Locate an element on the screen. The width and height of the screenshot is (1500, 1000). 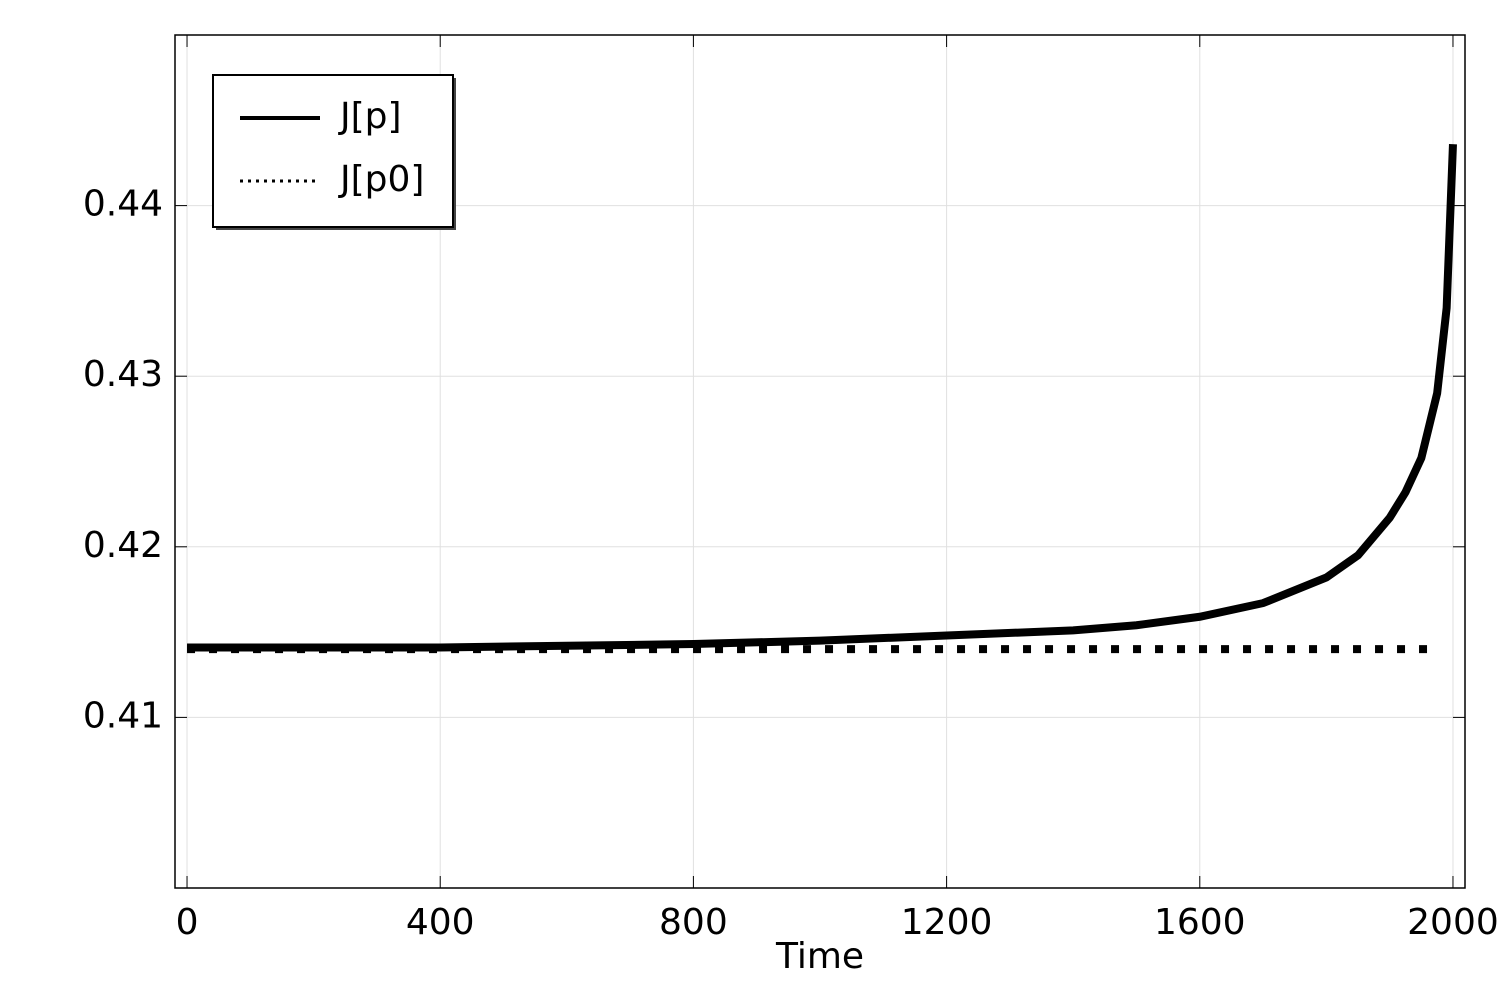
x-tick-label: 400 is located at coordinates (440, 922).